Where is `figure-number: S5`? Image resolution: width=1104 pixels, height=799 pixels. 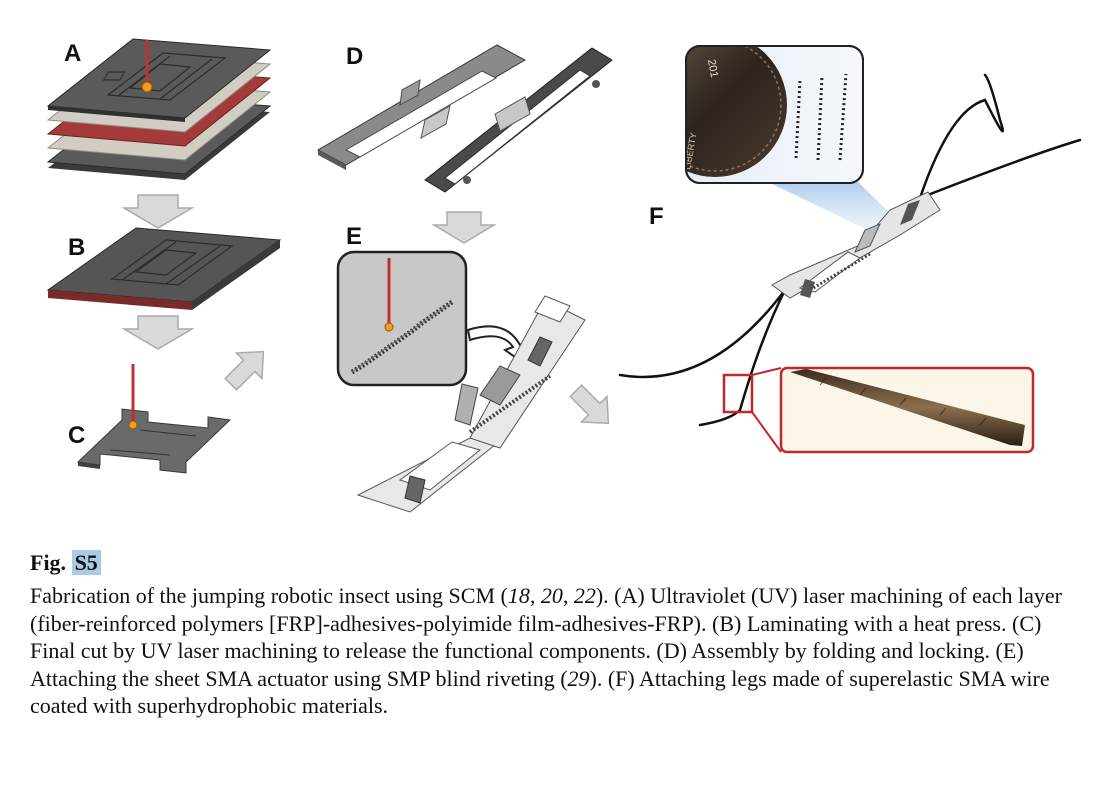
figure-number: S5 is located at coordinates (86, 562).